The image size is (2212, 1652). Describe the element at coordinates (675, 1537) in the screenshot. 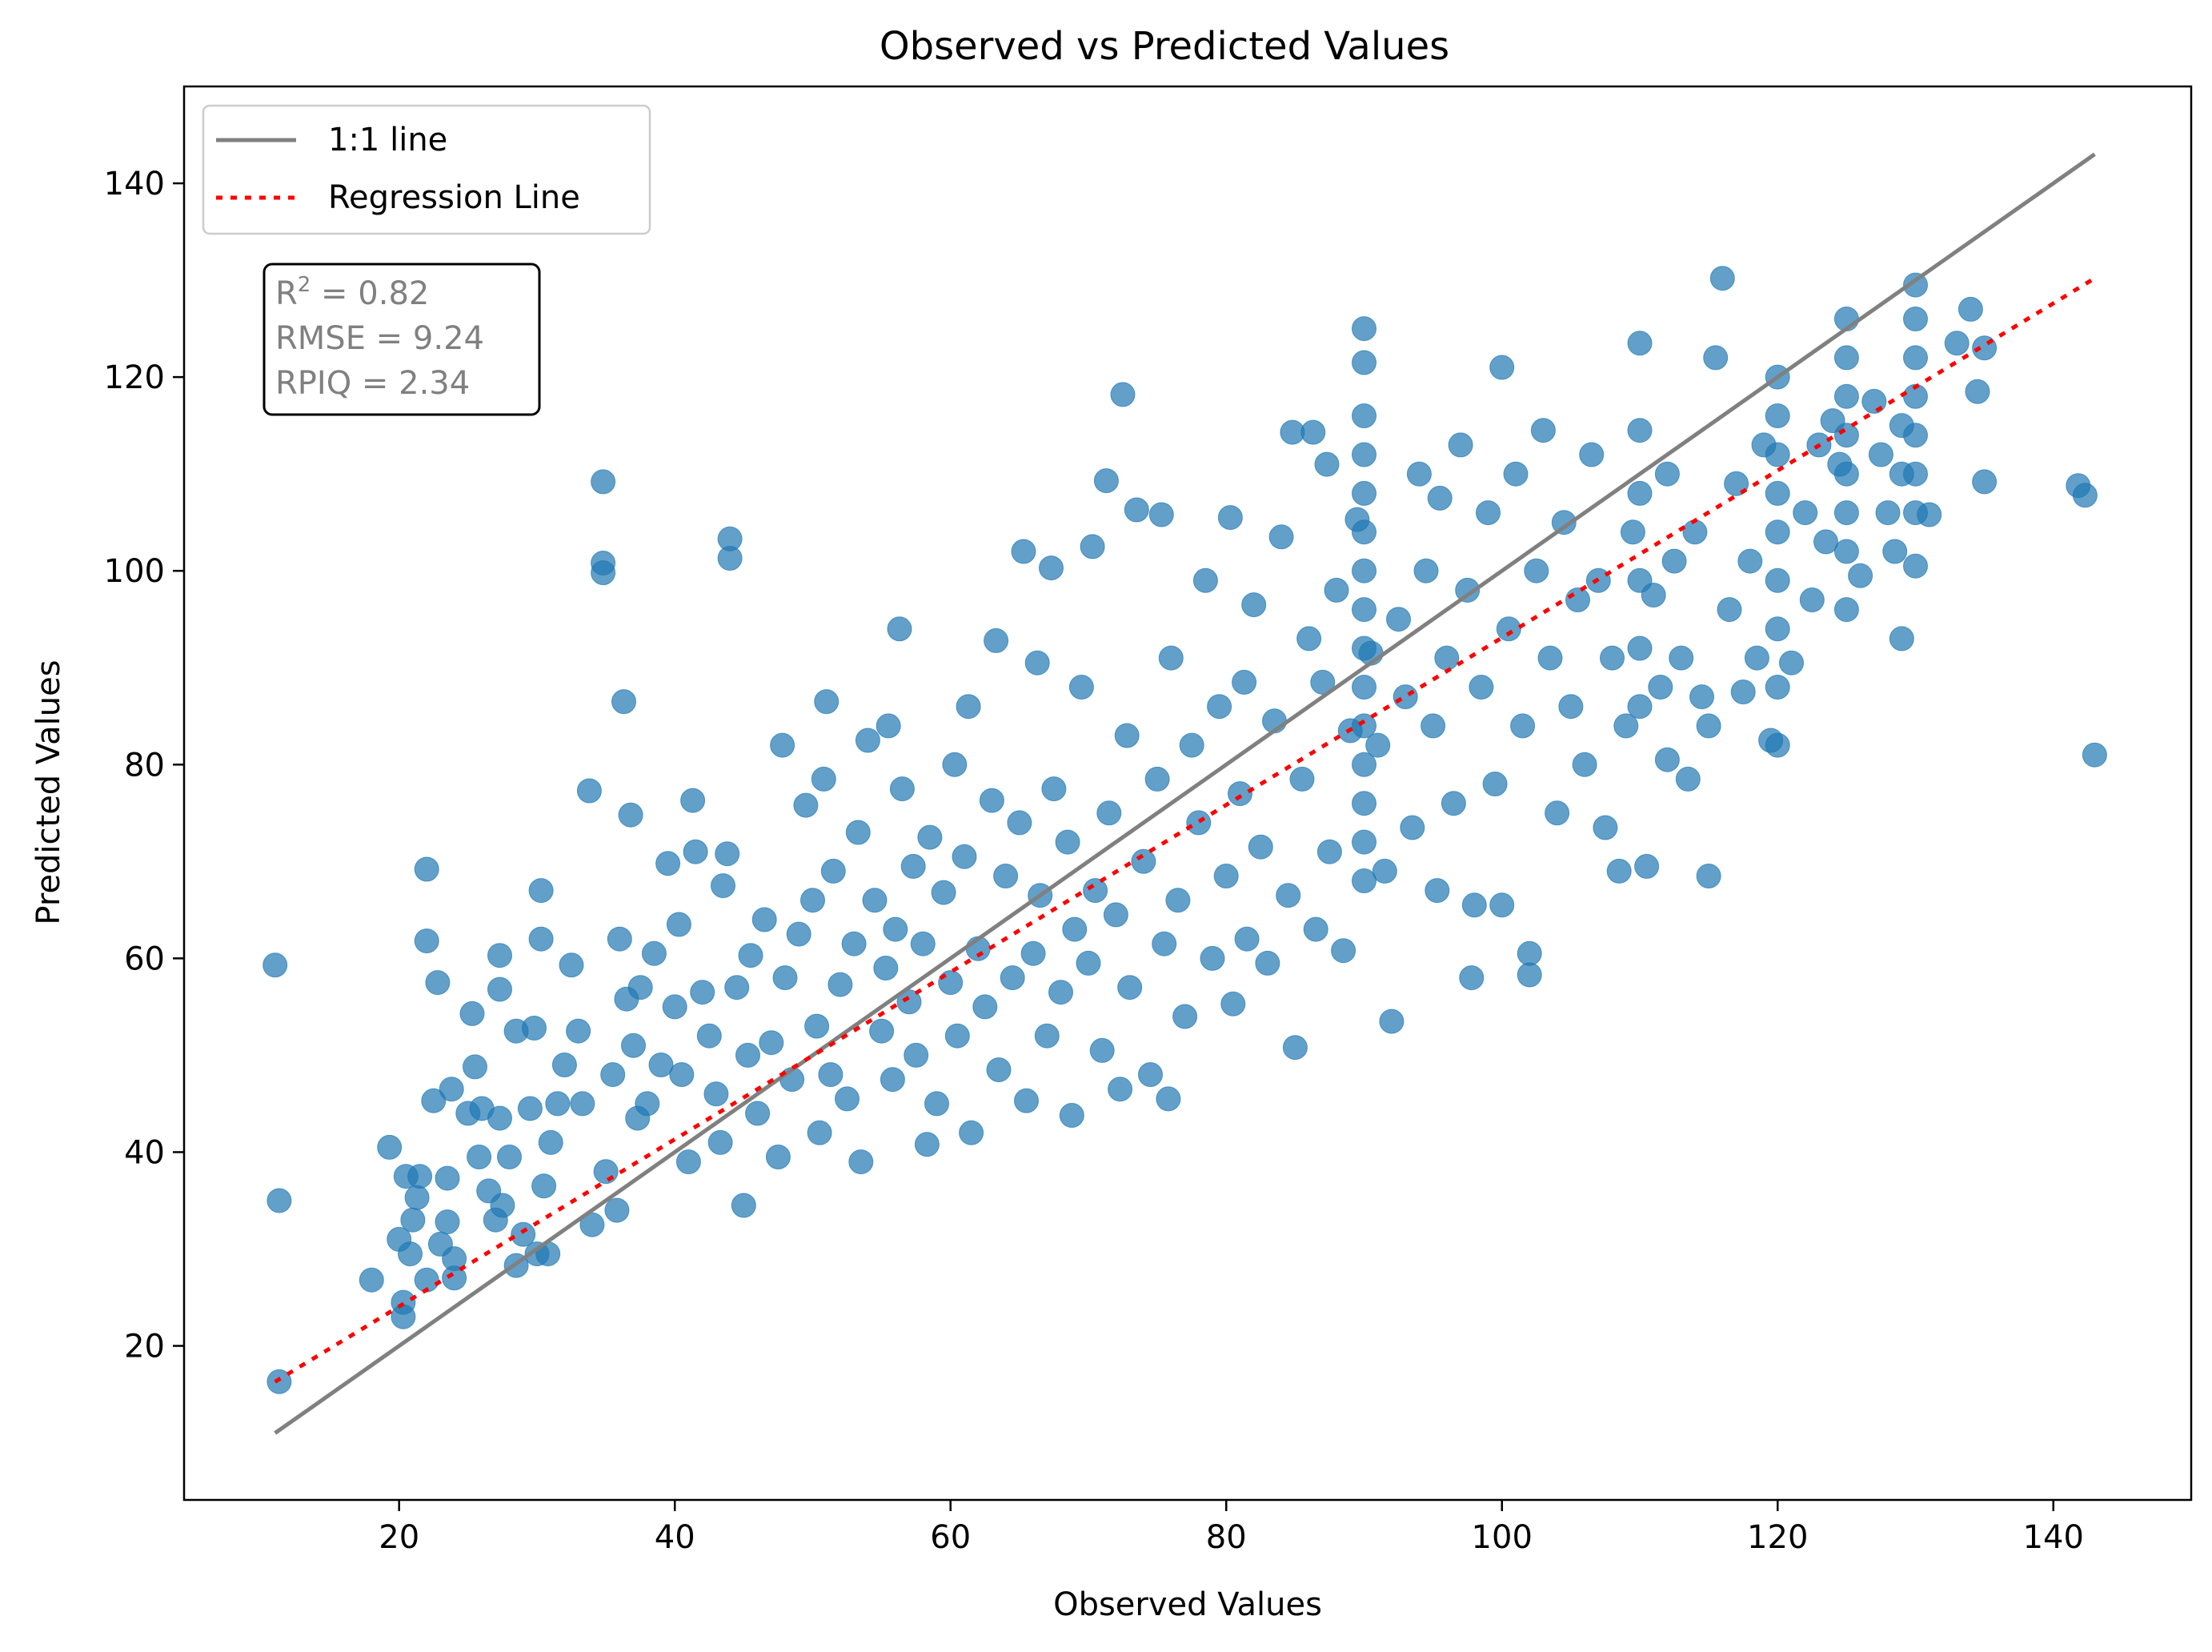

I see `x-tick-label: 40` at that location.